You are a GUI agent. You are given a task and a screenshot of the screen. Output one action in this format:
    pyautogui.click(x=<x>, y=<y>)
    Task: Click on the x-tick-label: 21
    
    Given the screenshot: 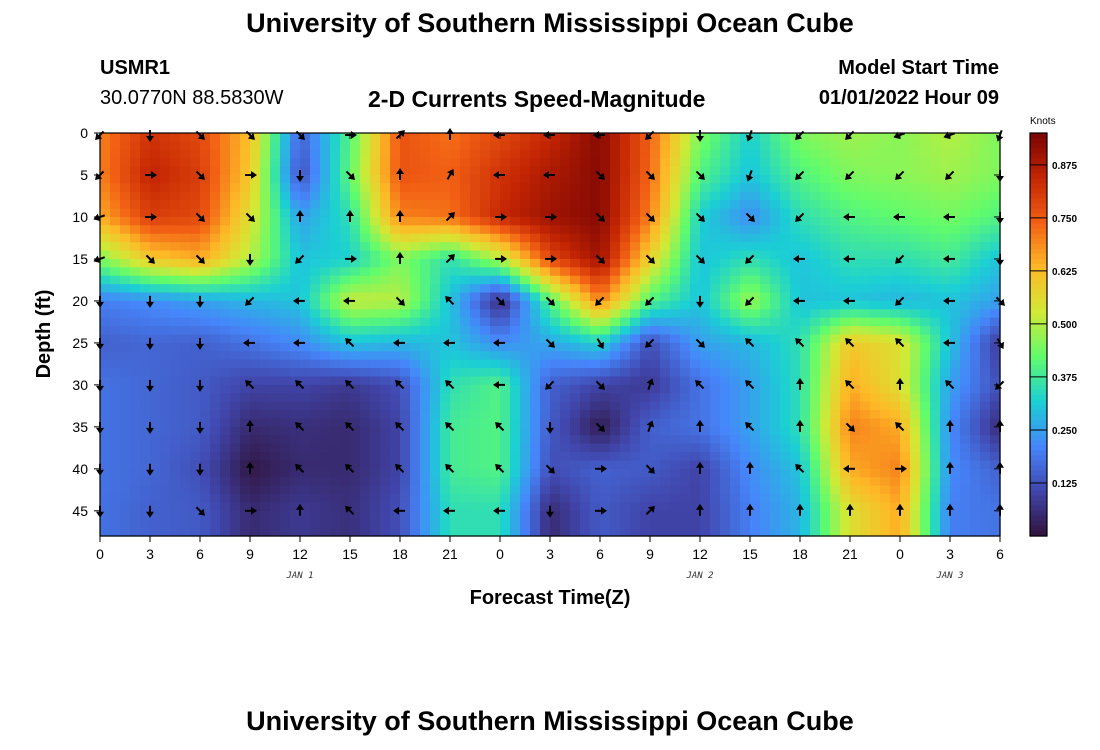 What is the action you would take?
    pyautogui.click(x=850, y=554)
    